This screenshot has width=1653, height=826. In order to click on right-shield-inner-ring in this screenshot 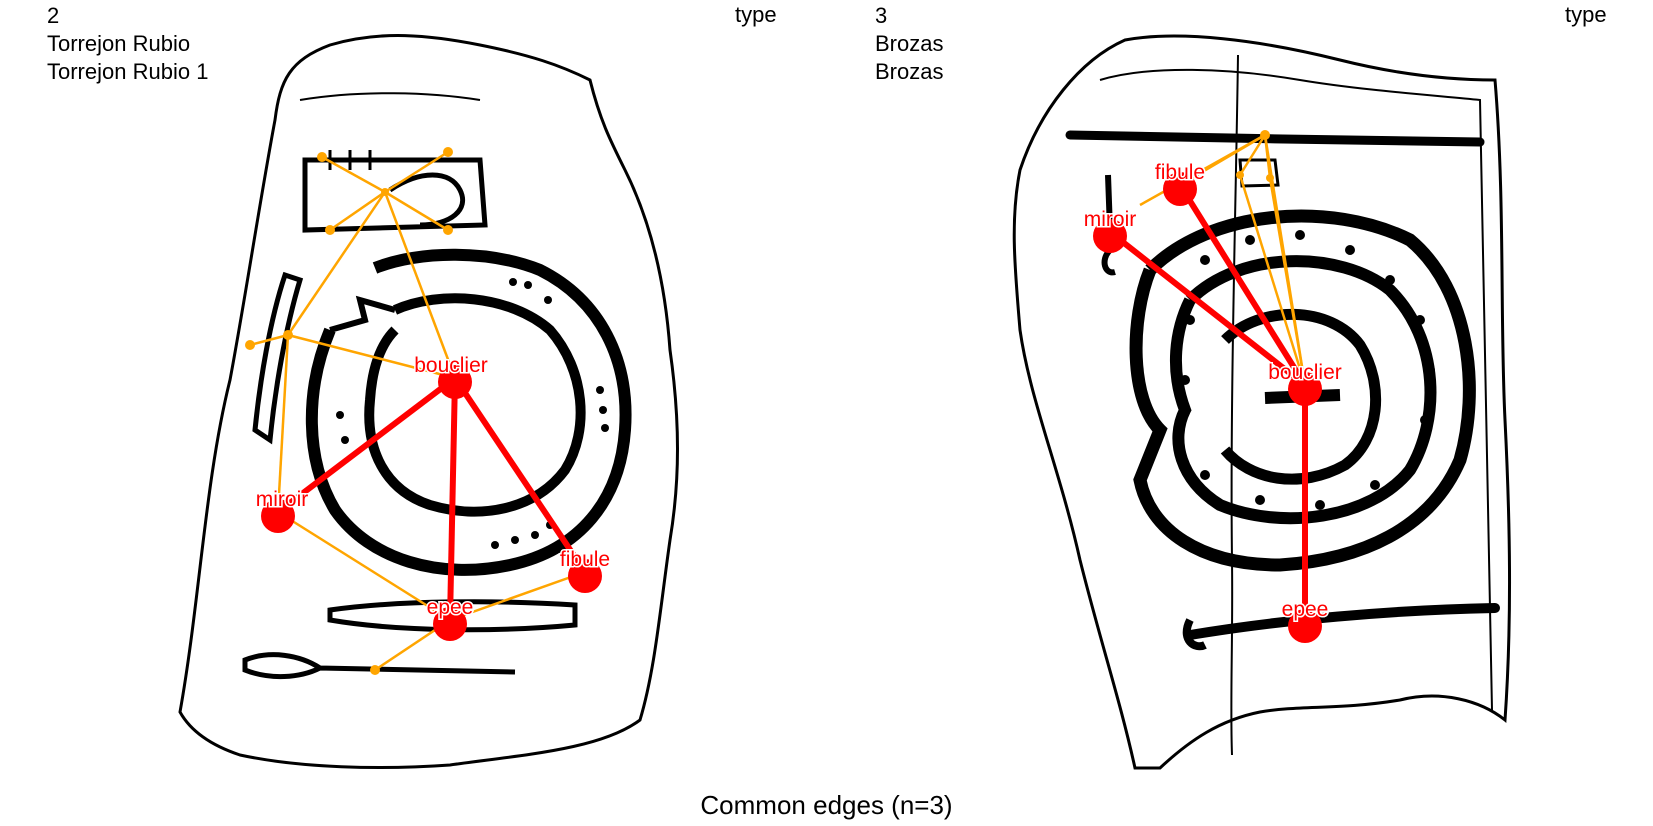, I will do `click(1301, 396)`.